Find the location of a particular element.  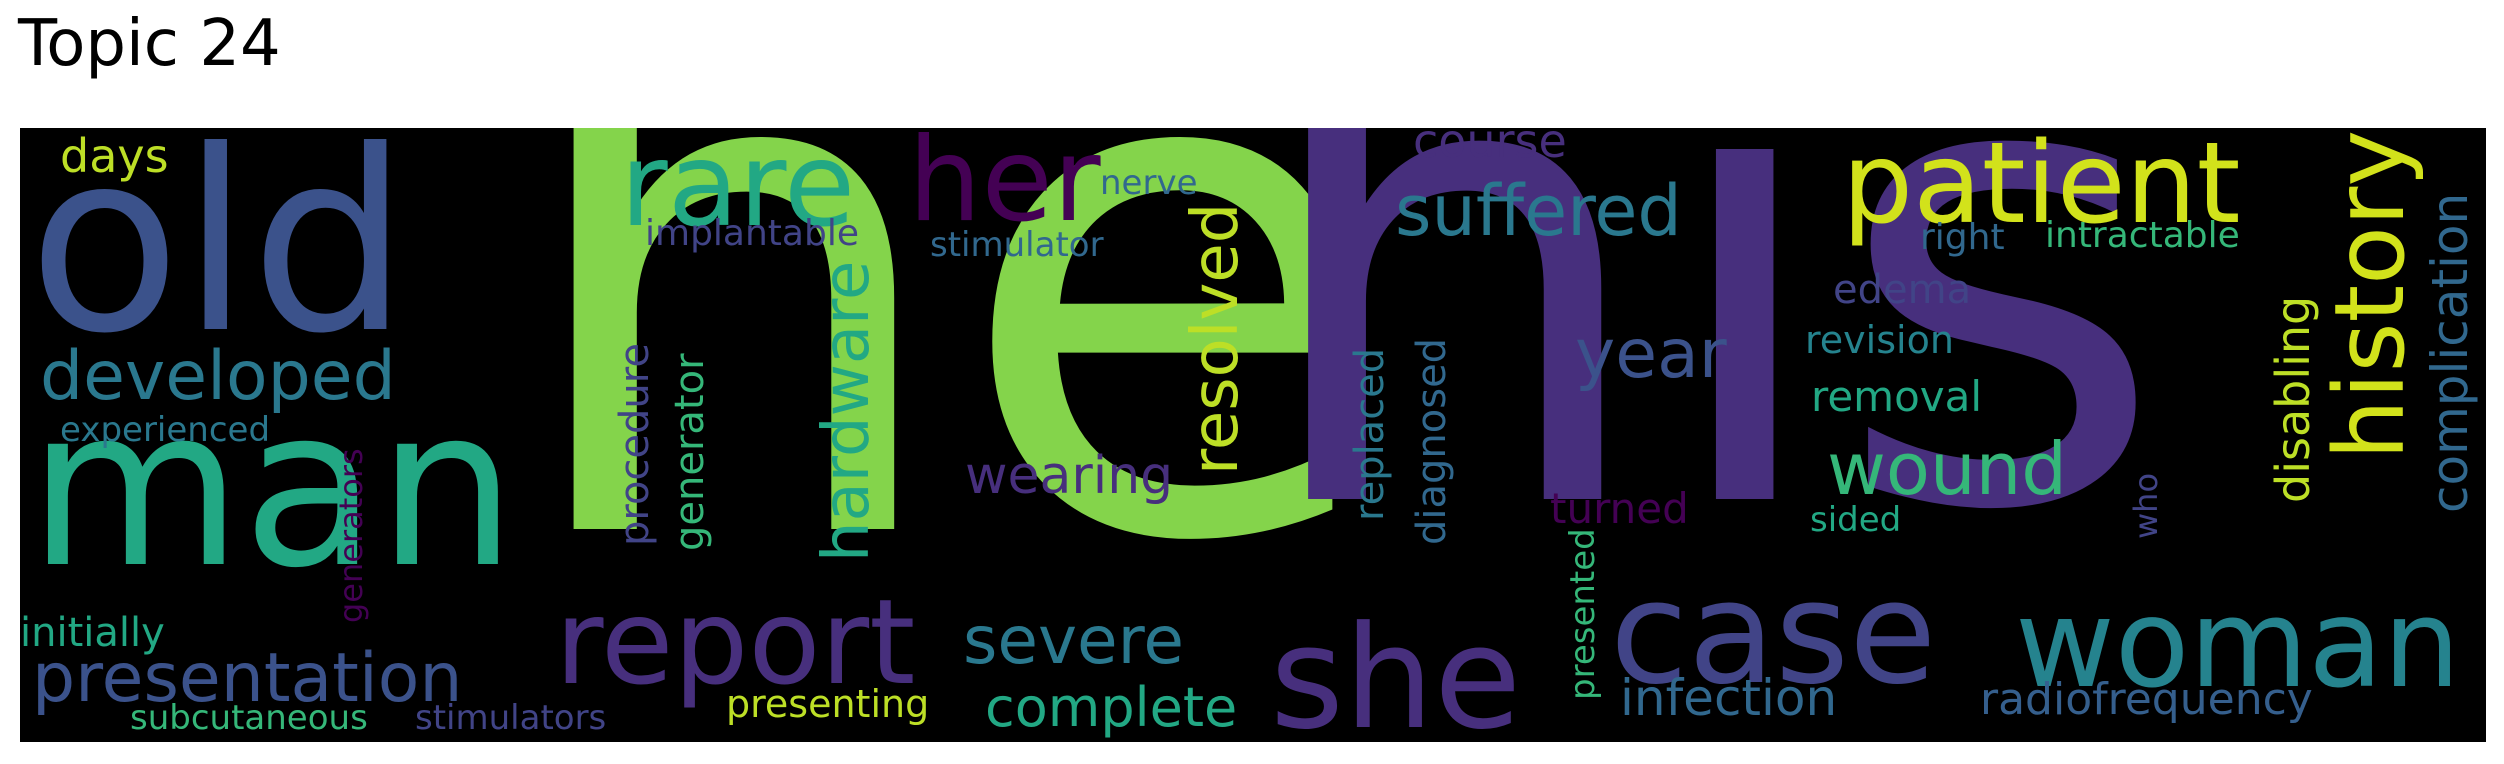

word-intractable: intractable is located at coordinates (2142, 235).